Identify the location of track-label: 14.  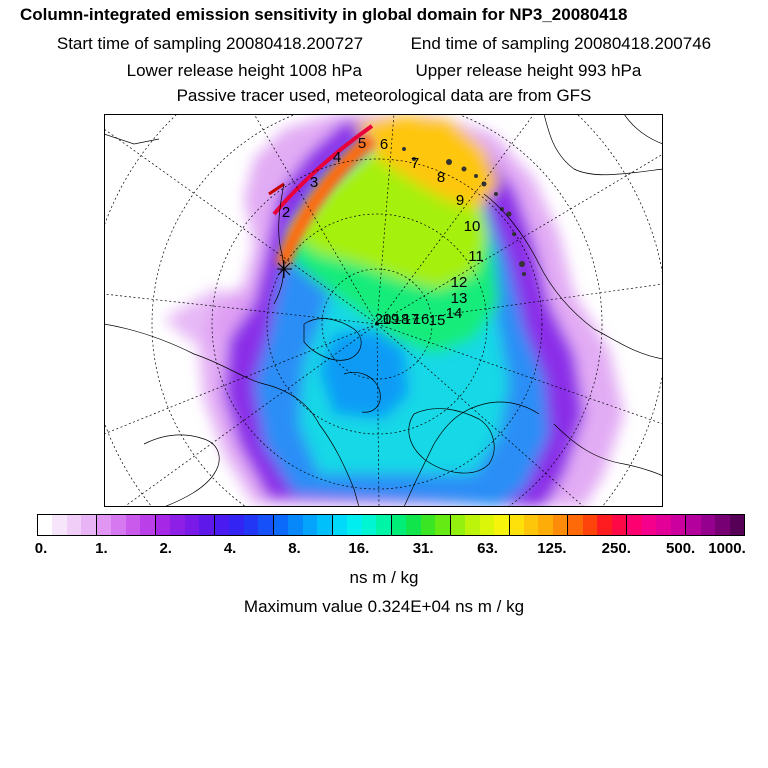
(454, 313).